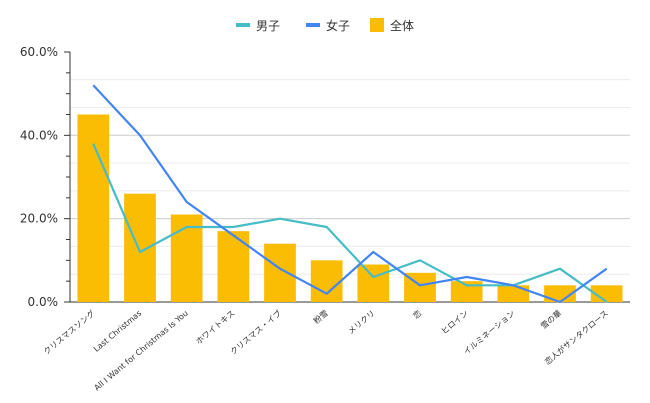 Image resolution: width=650 pixels, height=403 pixels. I want to click on x-tick-label: 雪の華, so click(550, 319).